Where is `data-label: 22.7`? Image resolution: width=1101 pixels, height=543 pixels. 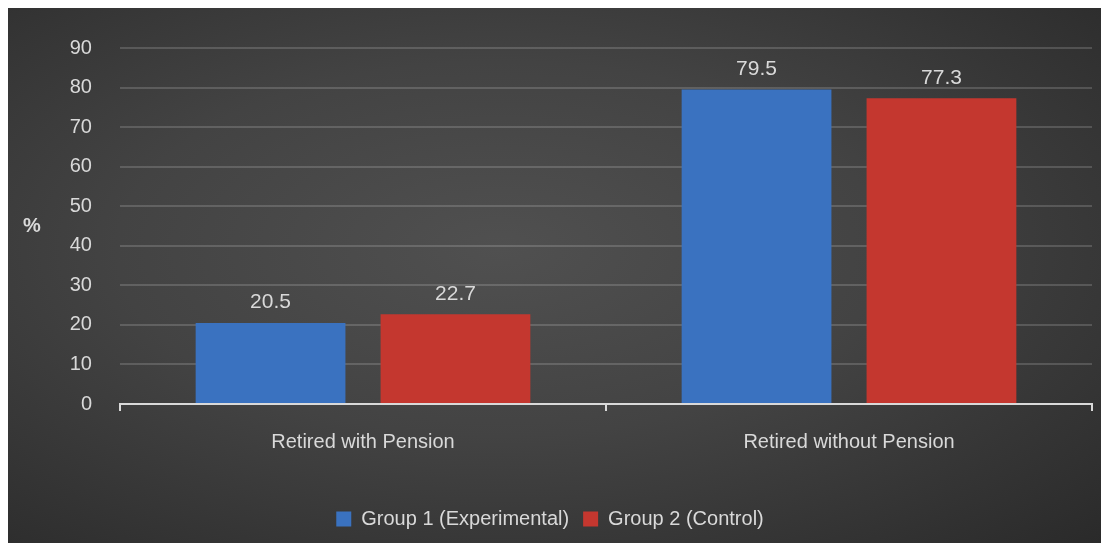 data-label: 22.7 is located at coordinates (455, 292).